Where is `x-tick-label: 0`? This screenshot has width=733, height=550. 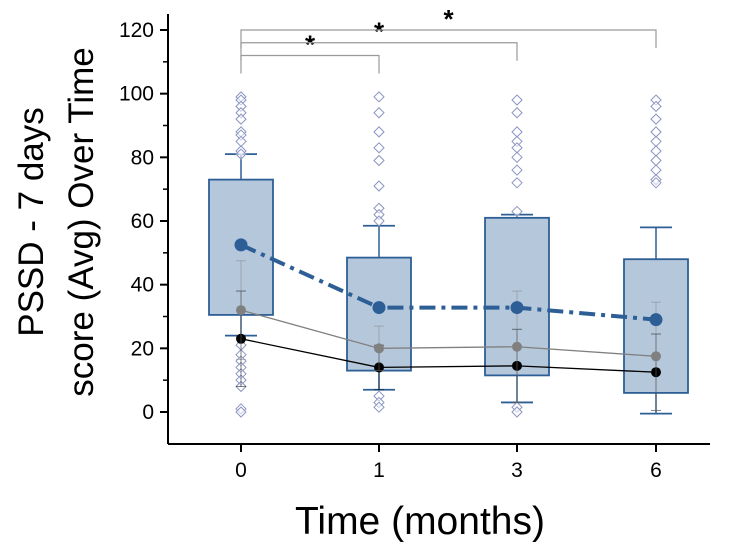 x-tick-label: 0 is located at coordinates (241, 470).